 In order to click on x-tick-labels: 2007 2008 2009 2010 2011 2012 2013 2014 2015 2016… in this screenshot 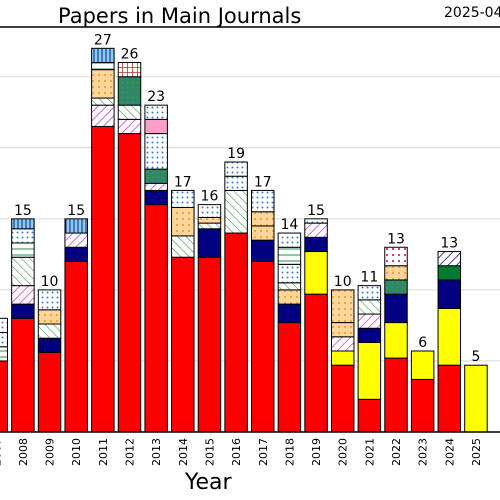, I will do `click(241, 452)`.